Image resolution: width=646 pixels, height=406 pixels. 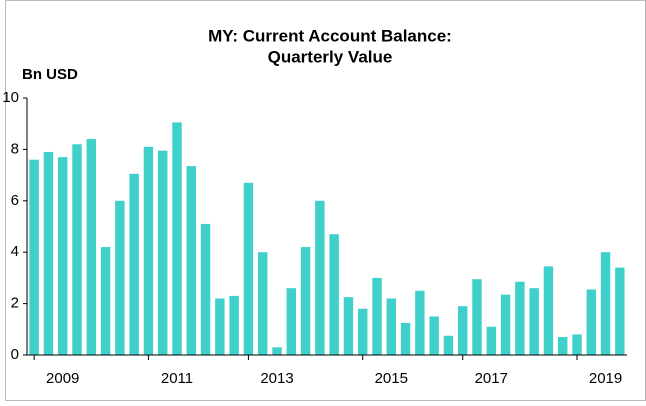 What do you see at coordinates (276, 378) in the screenshot?
I see `x-tick-label: 2013` at bounding box center [276, 378].